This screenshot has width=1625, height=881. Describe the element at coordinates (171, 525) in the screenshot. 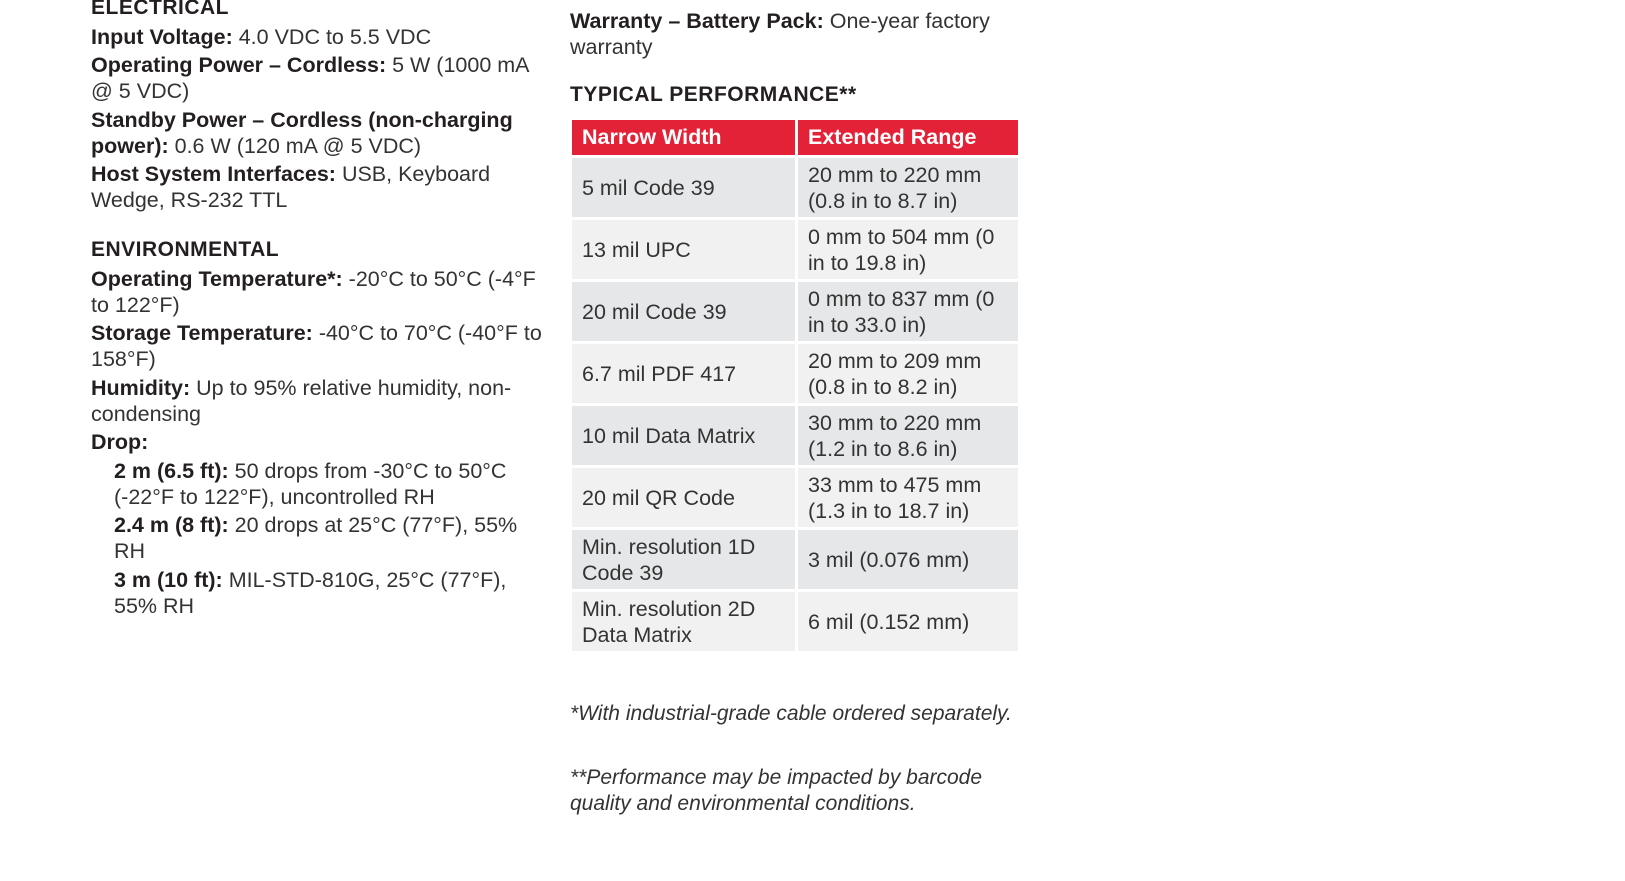

I see `spec-label: 2.4 m (8 ft):` at that location.